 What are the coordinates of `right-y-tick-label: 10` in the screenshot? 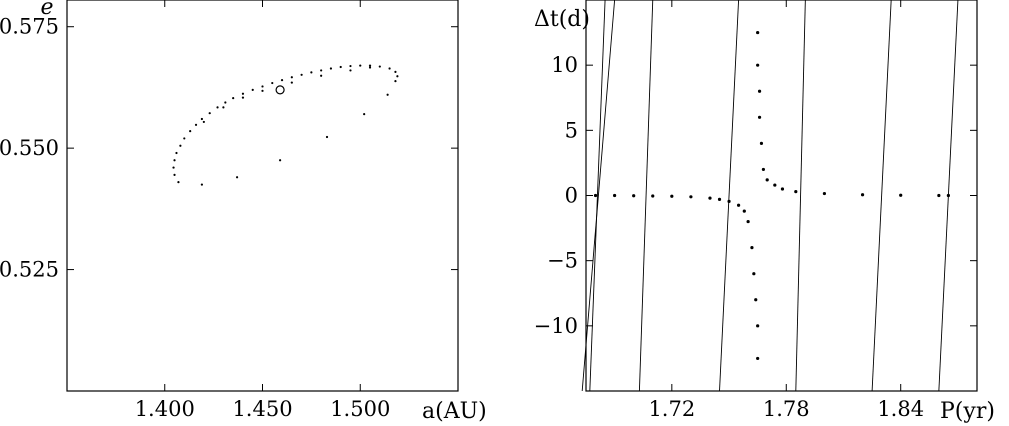 It's located at (564, 65).